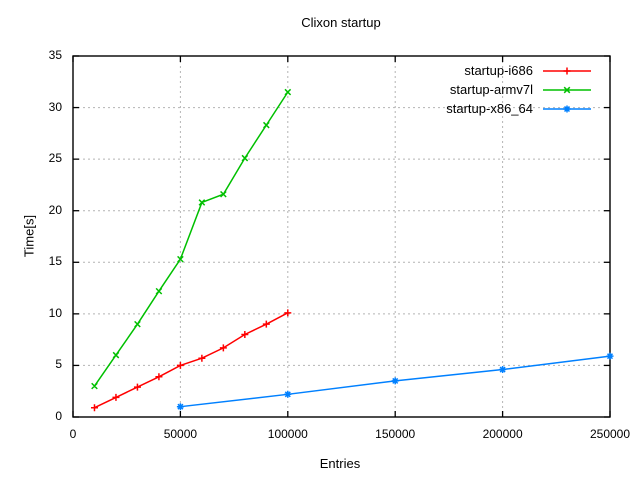  I want to click on legend-label: startup-armv7l, so click(491, 89).